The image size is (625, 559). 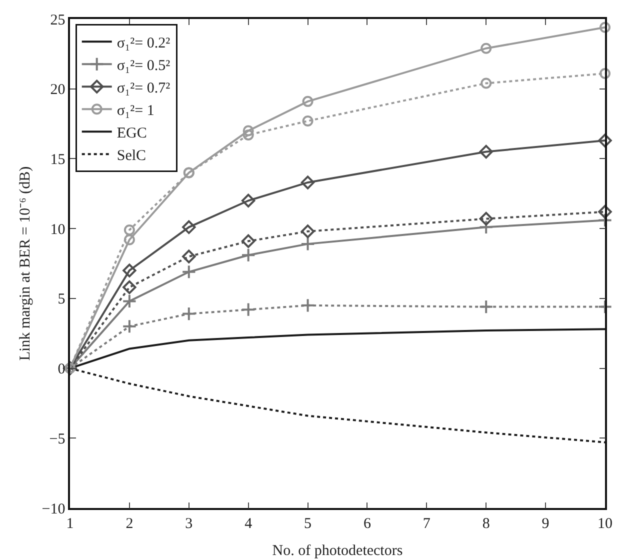 What do you see at coordinates (426, 524) in the screenshot?
I see `x-tick-label: 7` at bounding box center [426, 524].